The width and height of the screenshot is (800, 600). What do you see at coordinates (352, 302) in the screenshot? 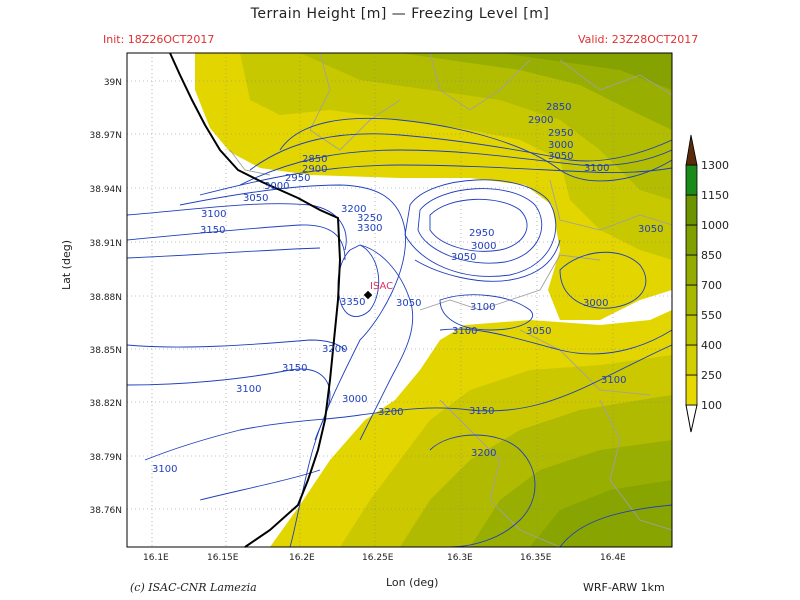
I see `contour-label: 3350` at bounding box center [352, 302].